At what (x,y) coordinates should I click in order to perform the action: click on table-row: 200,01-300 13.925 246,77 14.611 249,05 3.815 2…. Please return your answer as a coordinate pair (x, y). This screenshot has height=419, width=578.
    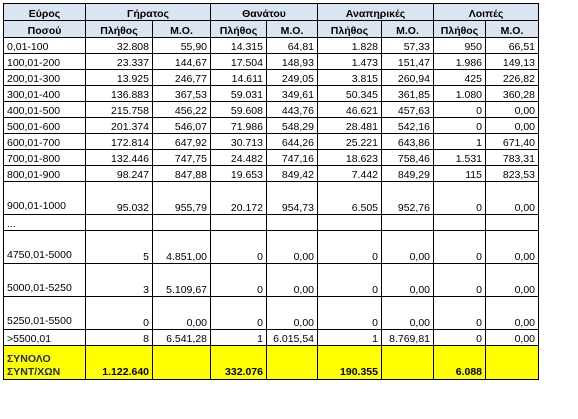
    Looking at the image, I should click on (271, 77).